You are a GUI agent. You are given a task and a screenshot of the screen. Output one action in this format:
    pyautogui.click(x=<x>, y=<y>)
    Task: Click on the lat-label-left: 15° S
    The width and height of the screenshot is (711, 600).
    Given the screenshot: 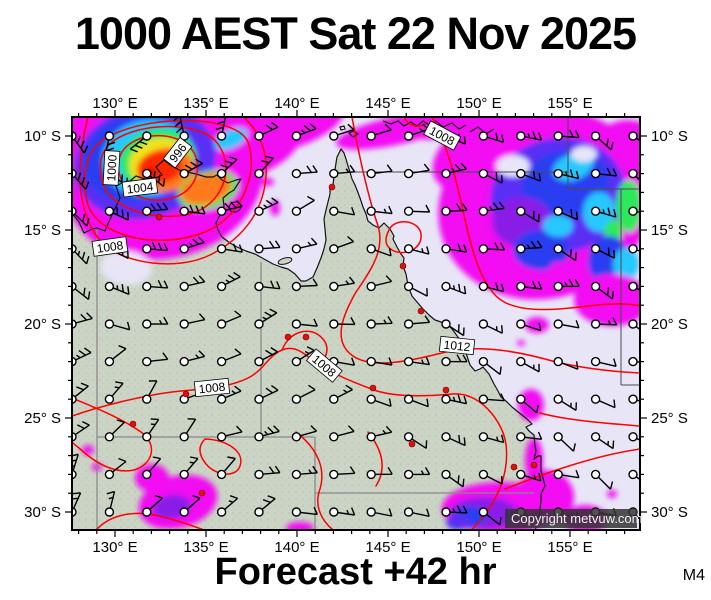 What is the action you would take?
    pyautogui.click(x=42, y=230)
    